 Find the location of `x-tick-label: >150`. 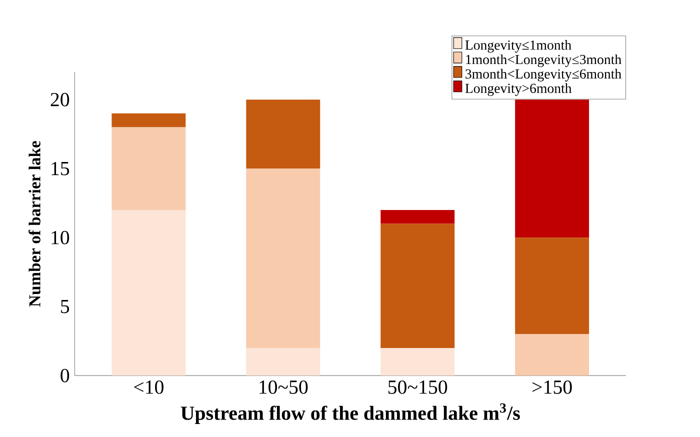

x-tick-label: >150 is located at coordinates (552, 387).